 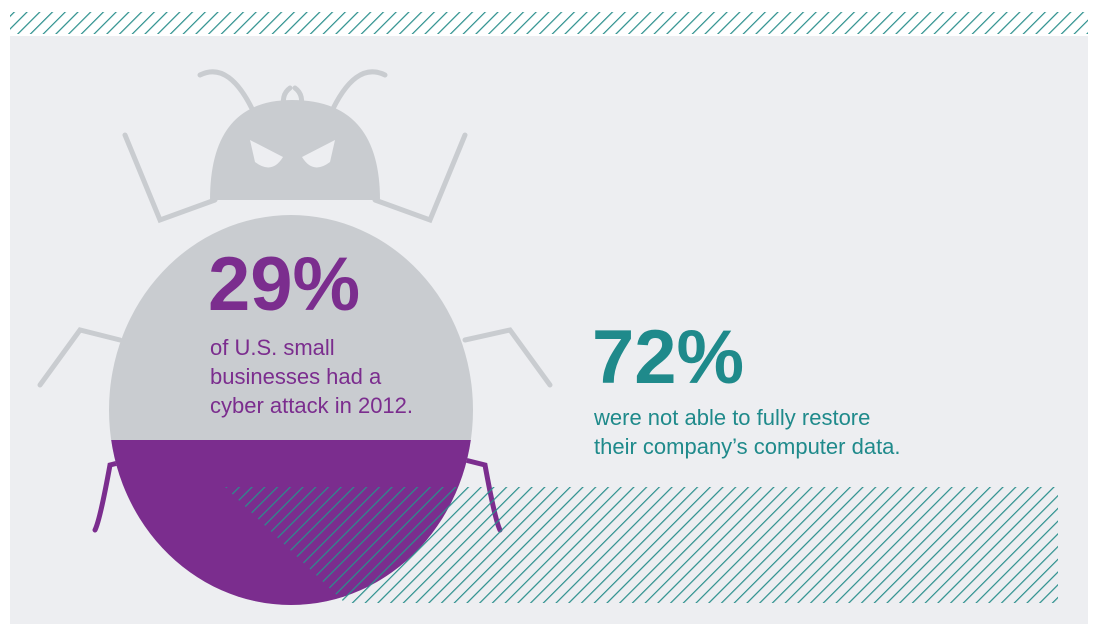 What do you see at coordinates (296, 376) in the screenshot?
I see `stat-text: businesses had a` at bounding box center [296, 376].